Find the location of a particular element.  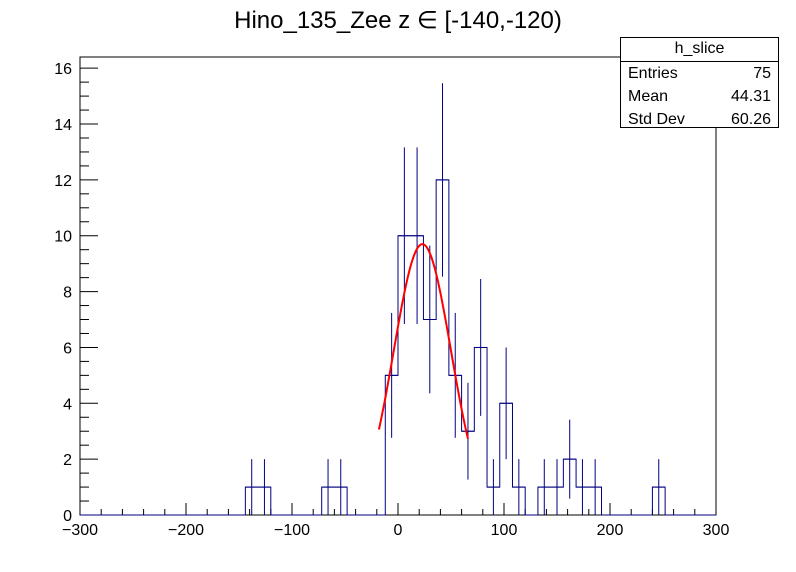

y-tick-label: 6 is located at coordinates (67, 348).